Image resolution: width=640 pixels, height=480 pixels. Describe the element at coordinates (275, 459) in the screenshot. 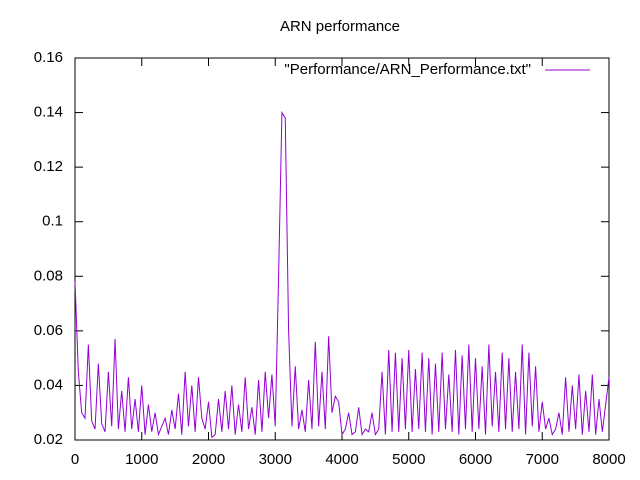

I see `x-tick-label: 3000` at that location.